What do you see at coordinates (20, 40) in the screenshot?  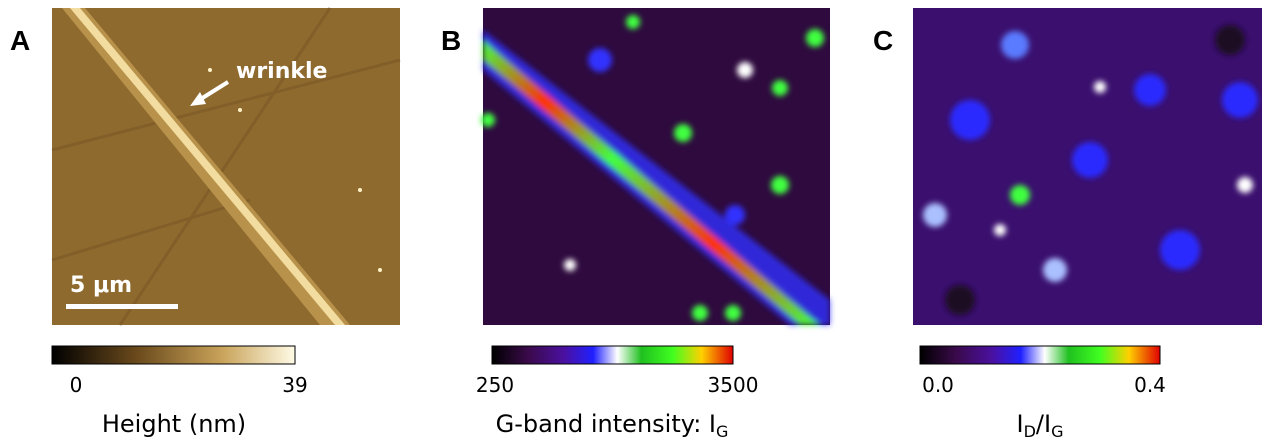 I see `panel-label: A` at bounding box center [20, 40].